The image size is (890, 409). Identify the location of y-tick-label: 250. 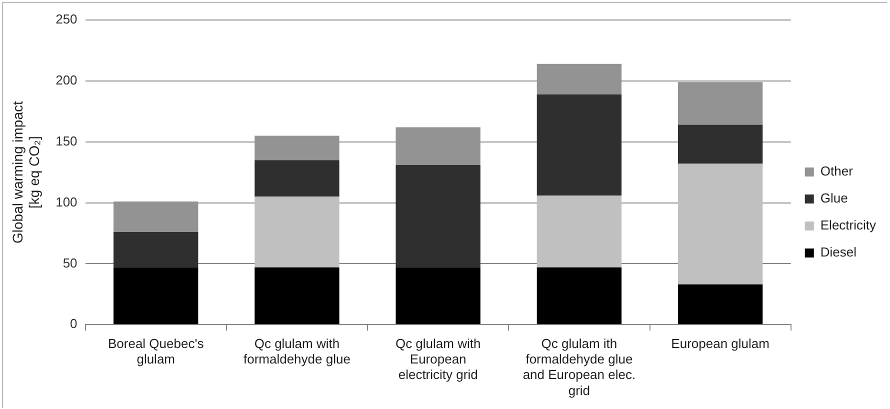
(67, 19).